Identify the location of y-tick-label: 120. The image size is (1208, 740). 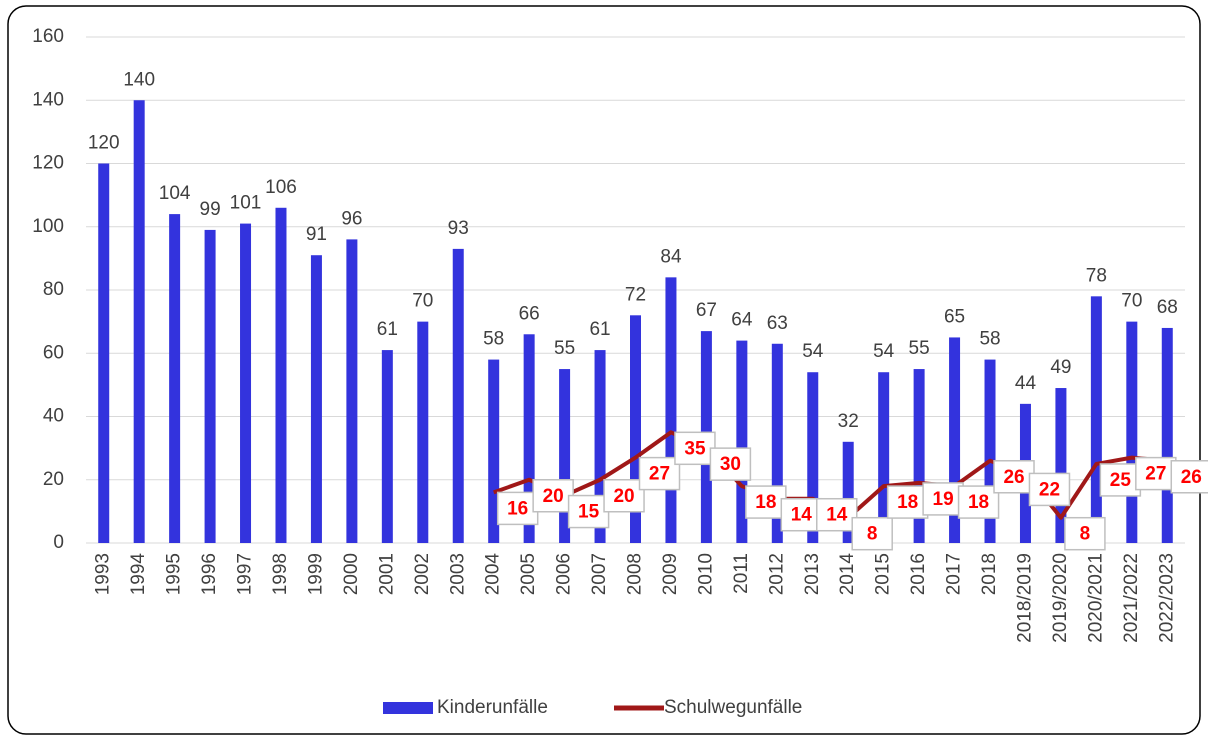
(48, 163).